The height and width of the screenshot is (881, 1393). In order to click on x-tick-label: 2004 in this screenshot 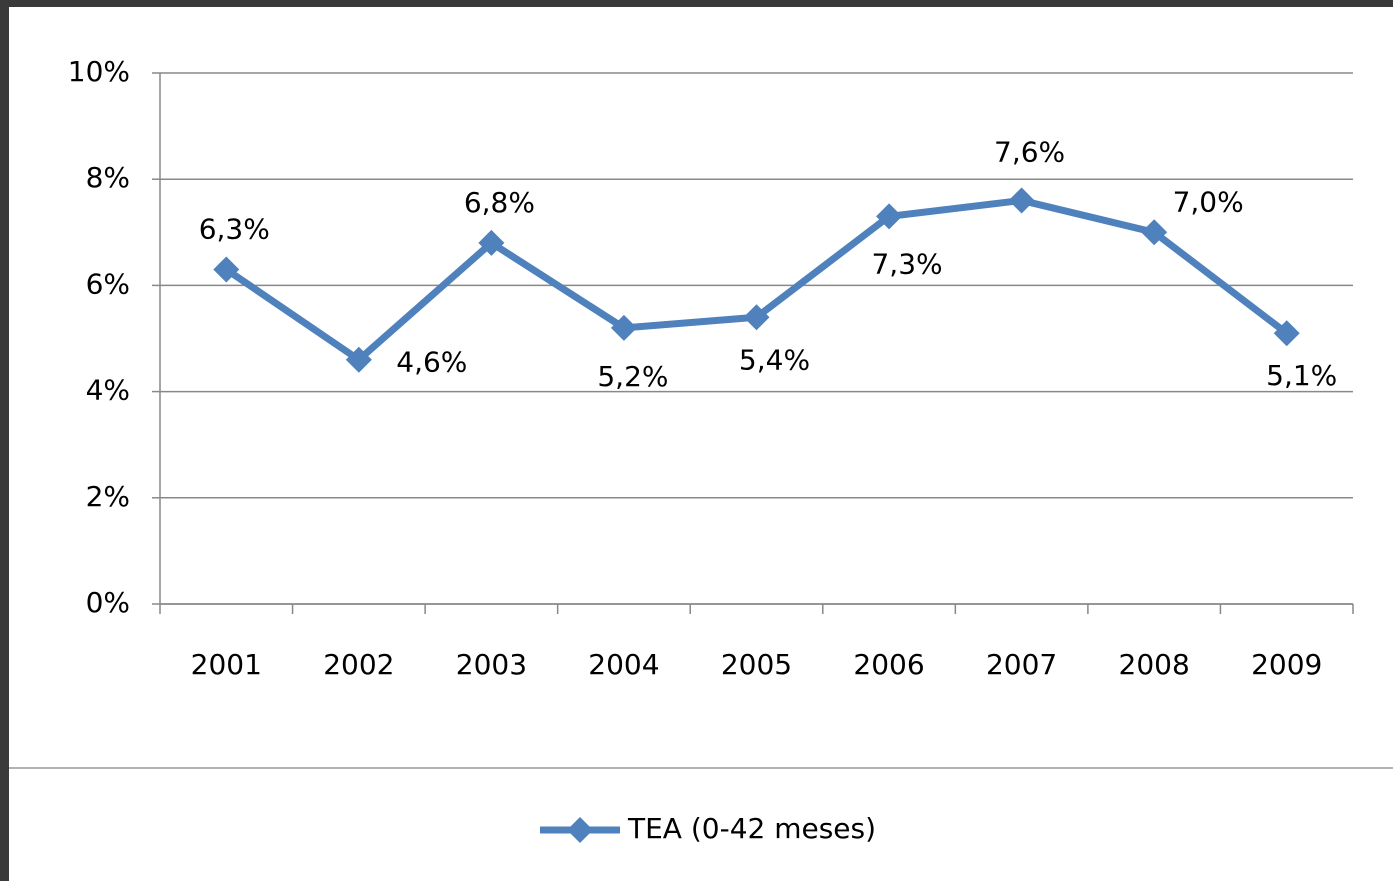, I will do `click(623, 664)`.